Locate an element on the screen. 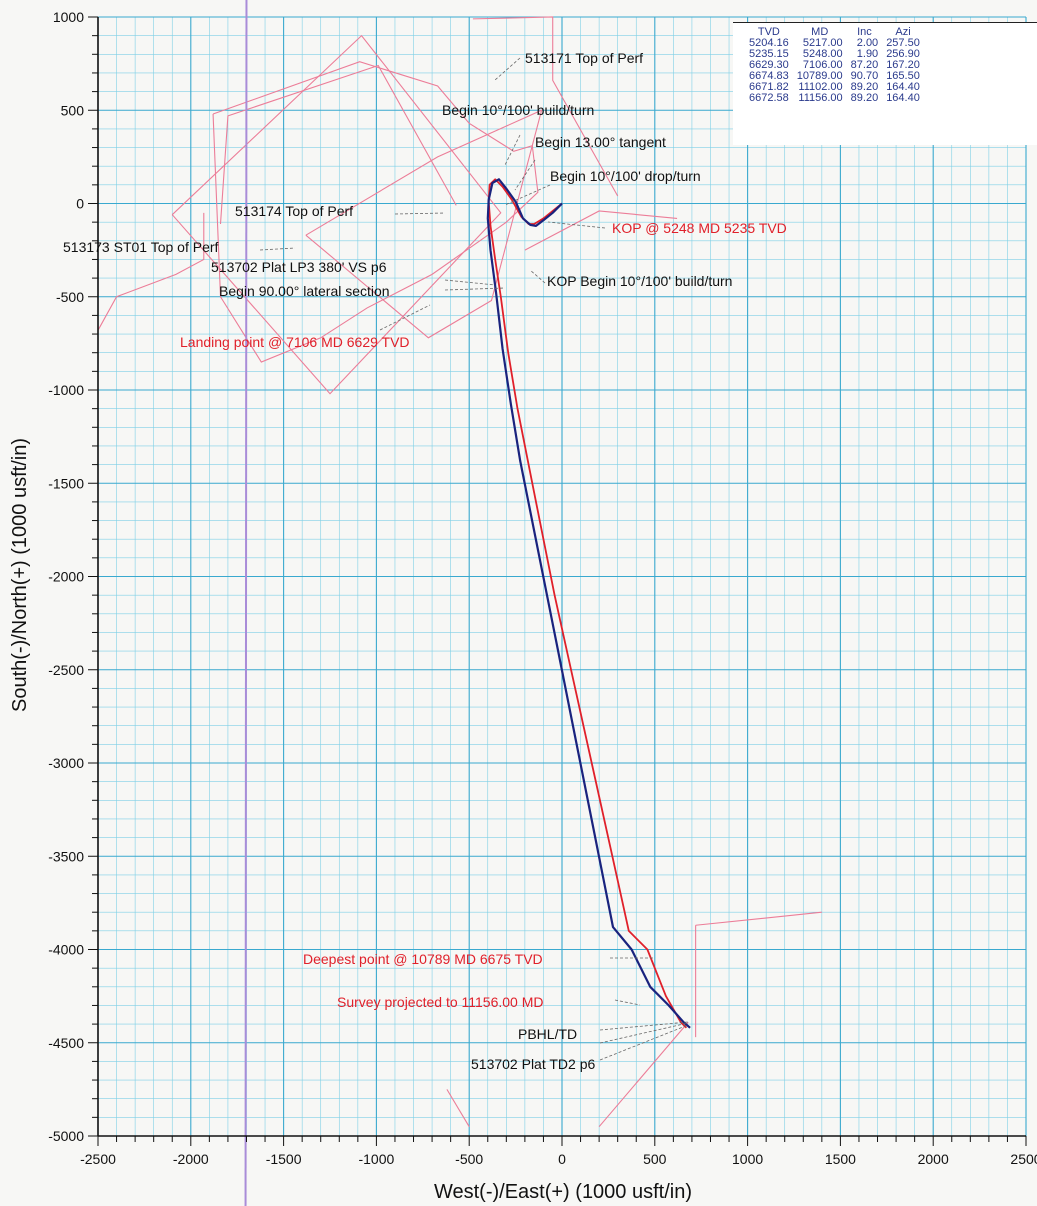 Image resolution: width=1037 pixels, height=1206 pixels. annotation-label: Begin 10°/100' build/turn is located at coordinates (518, 110).